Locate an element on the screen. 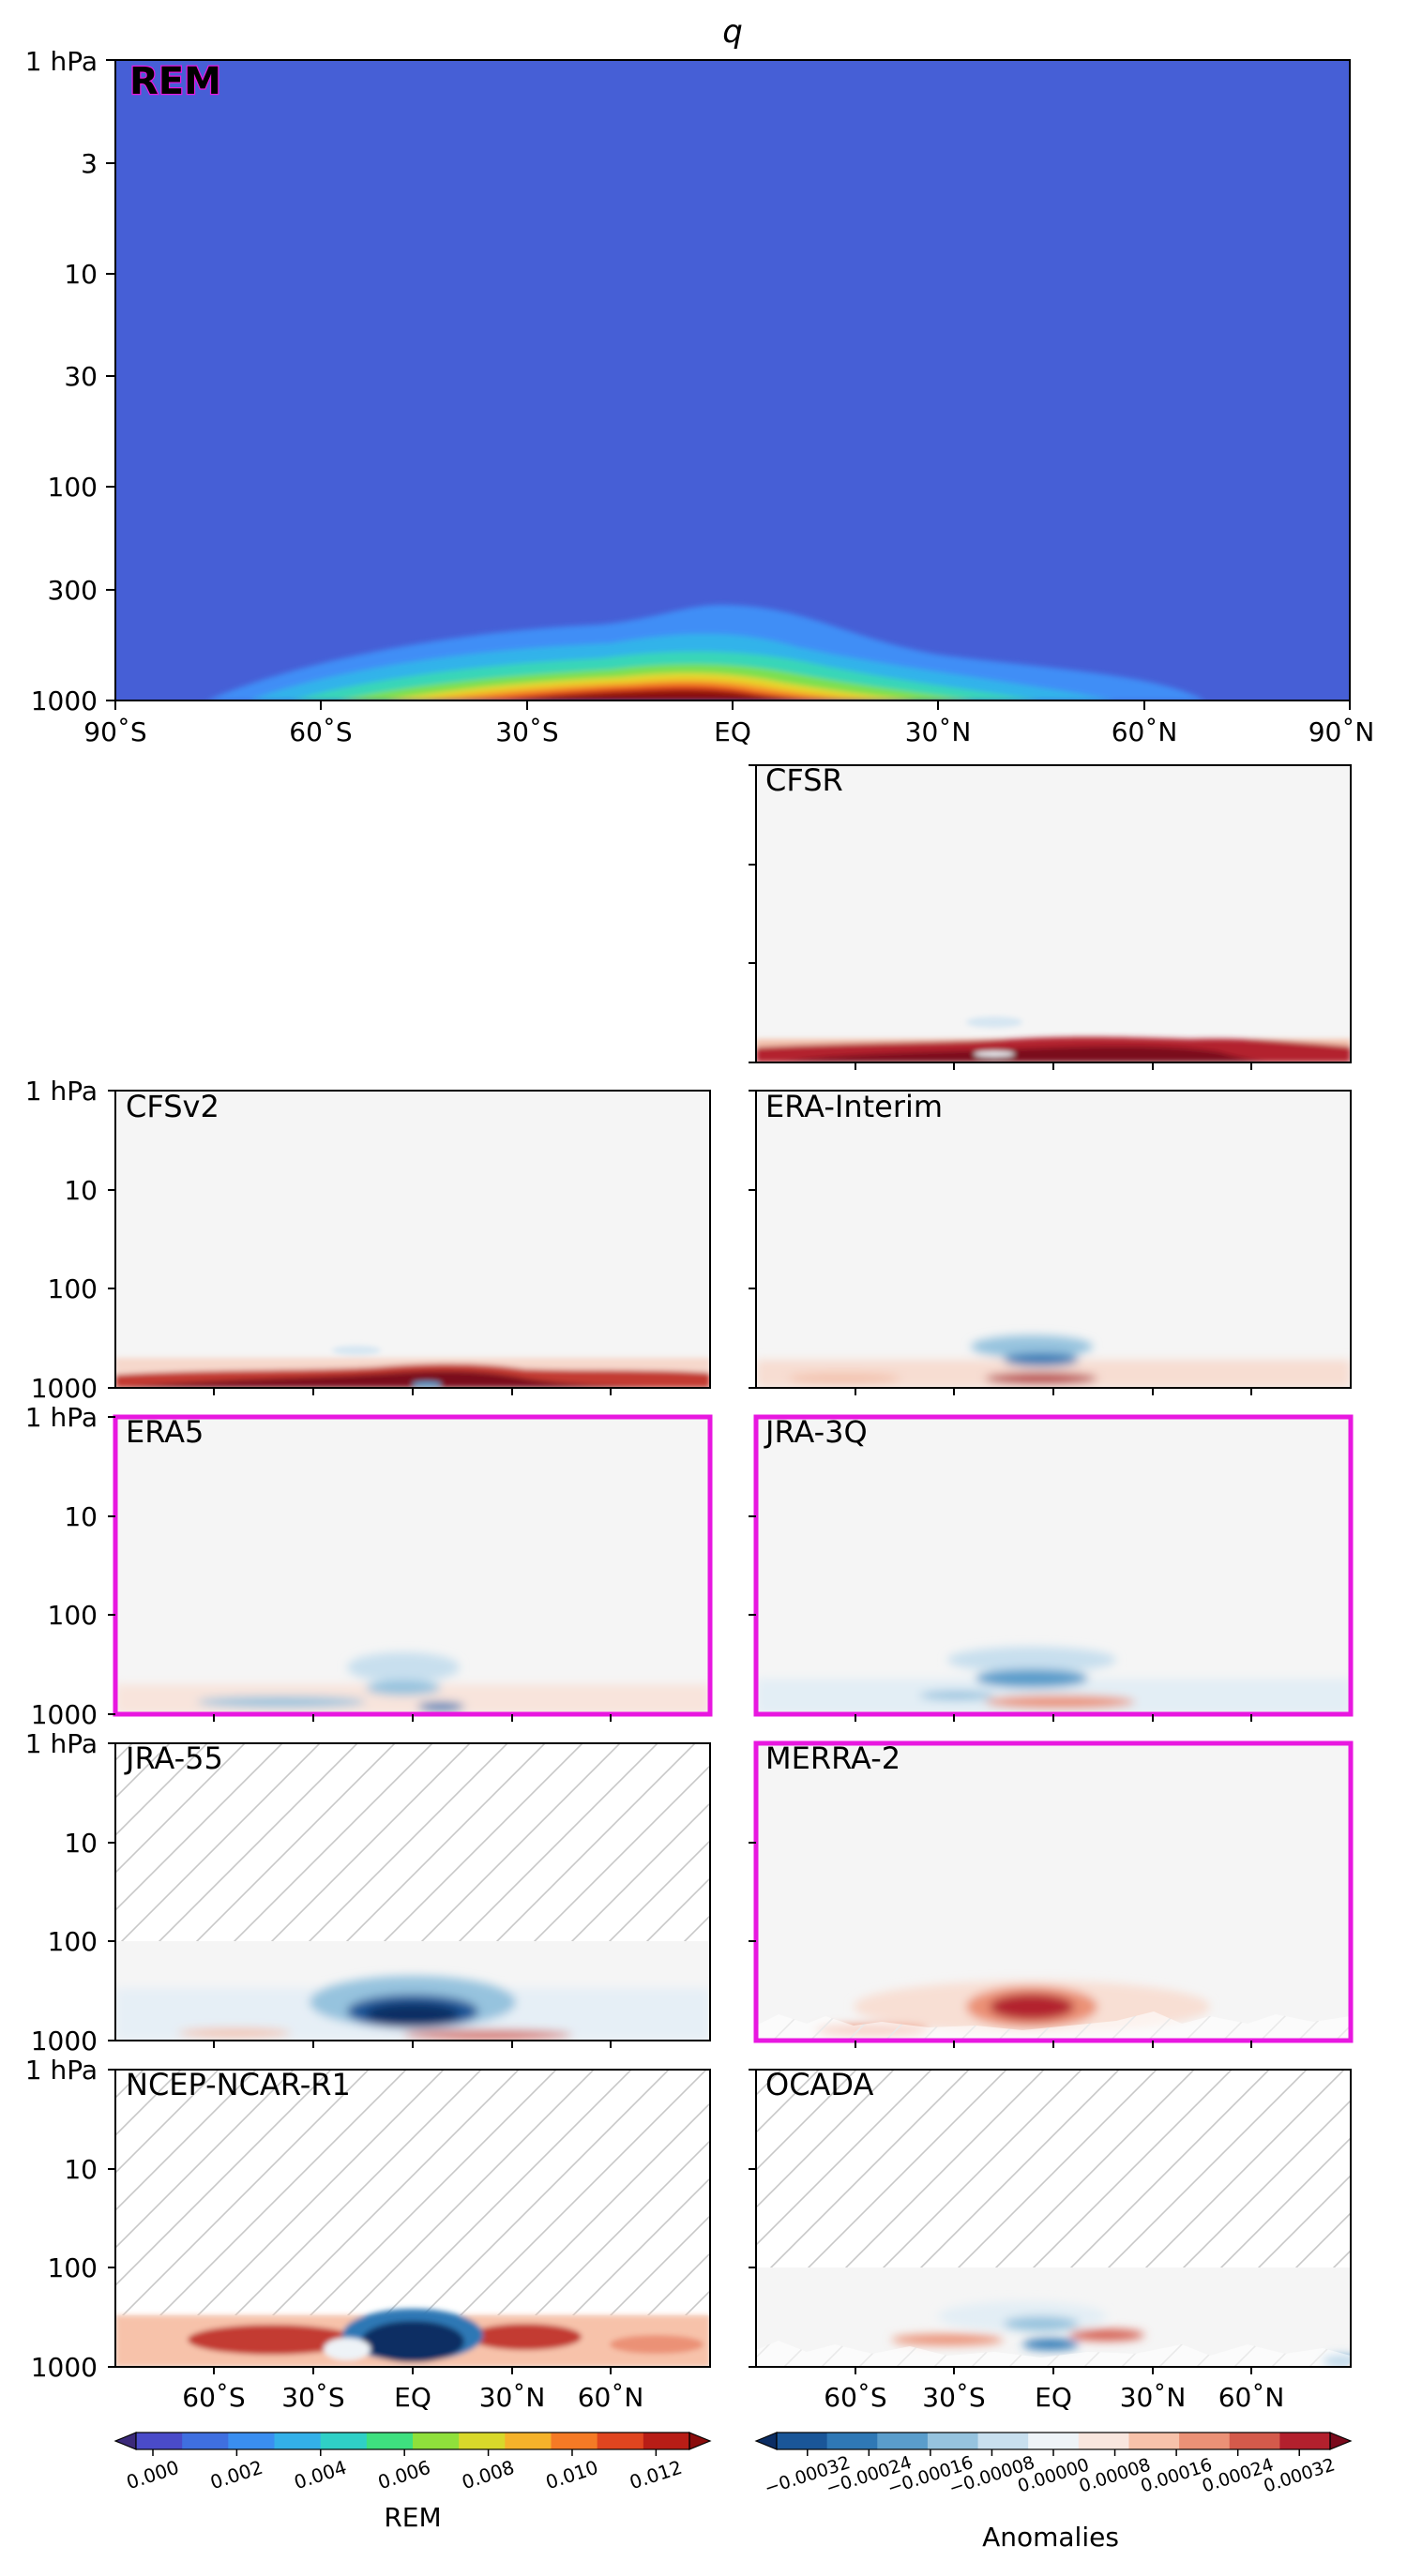 The image size is (1407, 2576). cfsv2-y-axis: 1 hPa 10 100 1000 is located at coordinates (318, 1240).